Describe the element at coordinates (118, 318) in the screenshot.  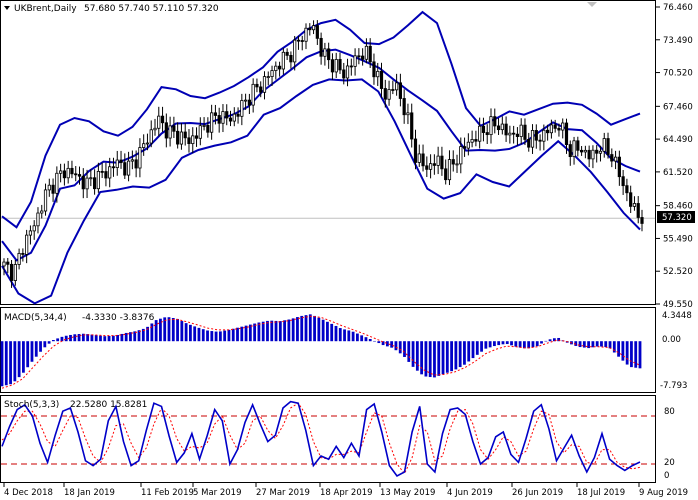
I see `macd-values: -4.3330 -3.8376` at that location.